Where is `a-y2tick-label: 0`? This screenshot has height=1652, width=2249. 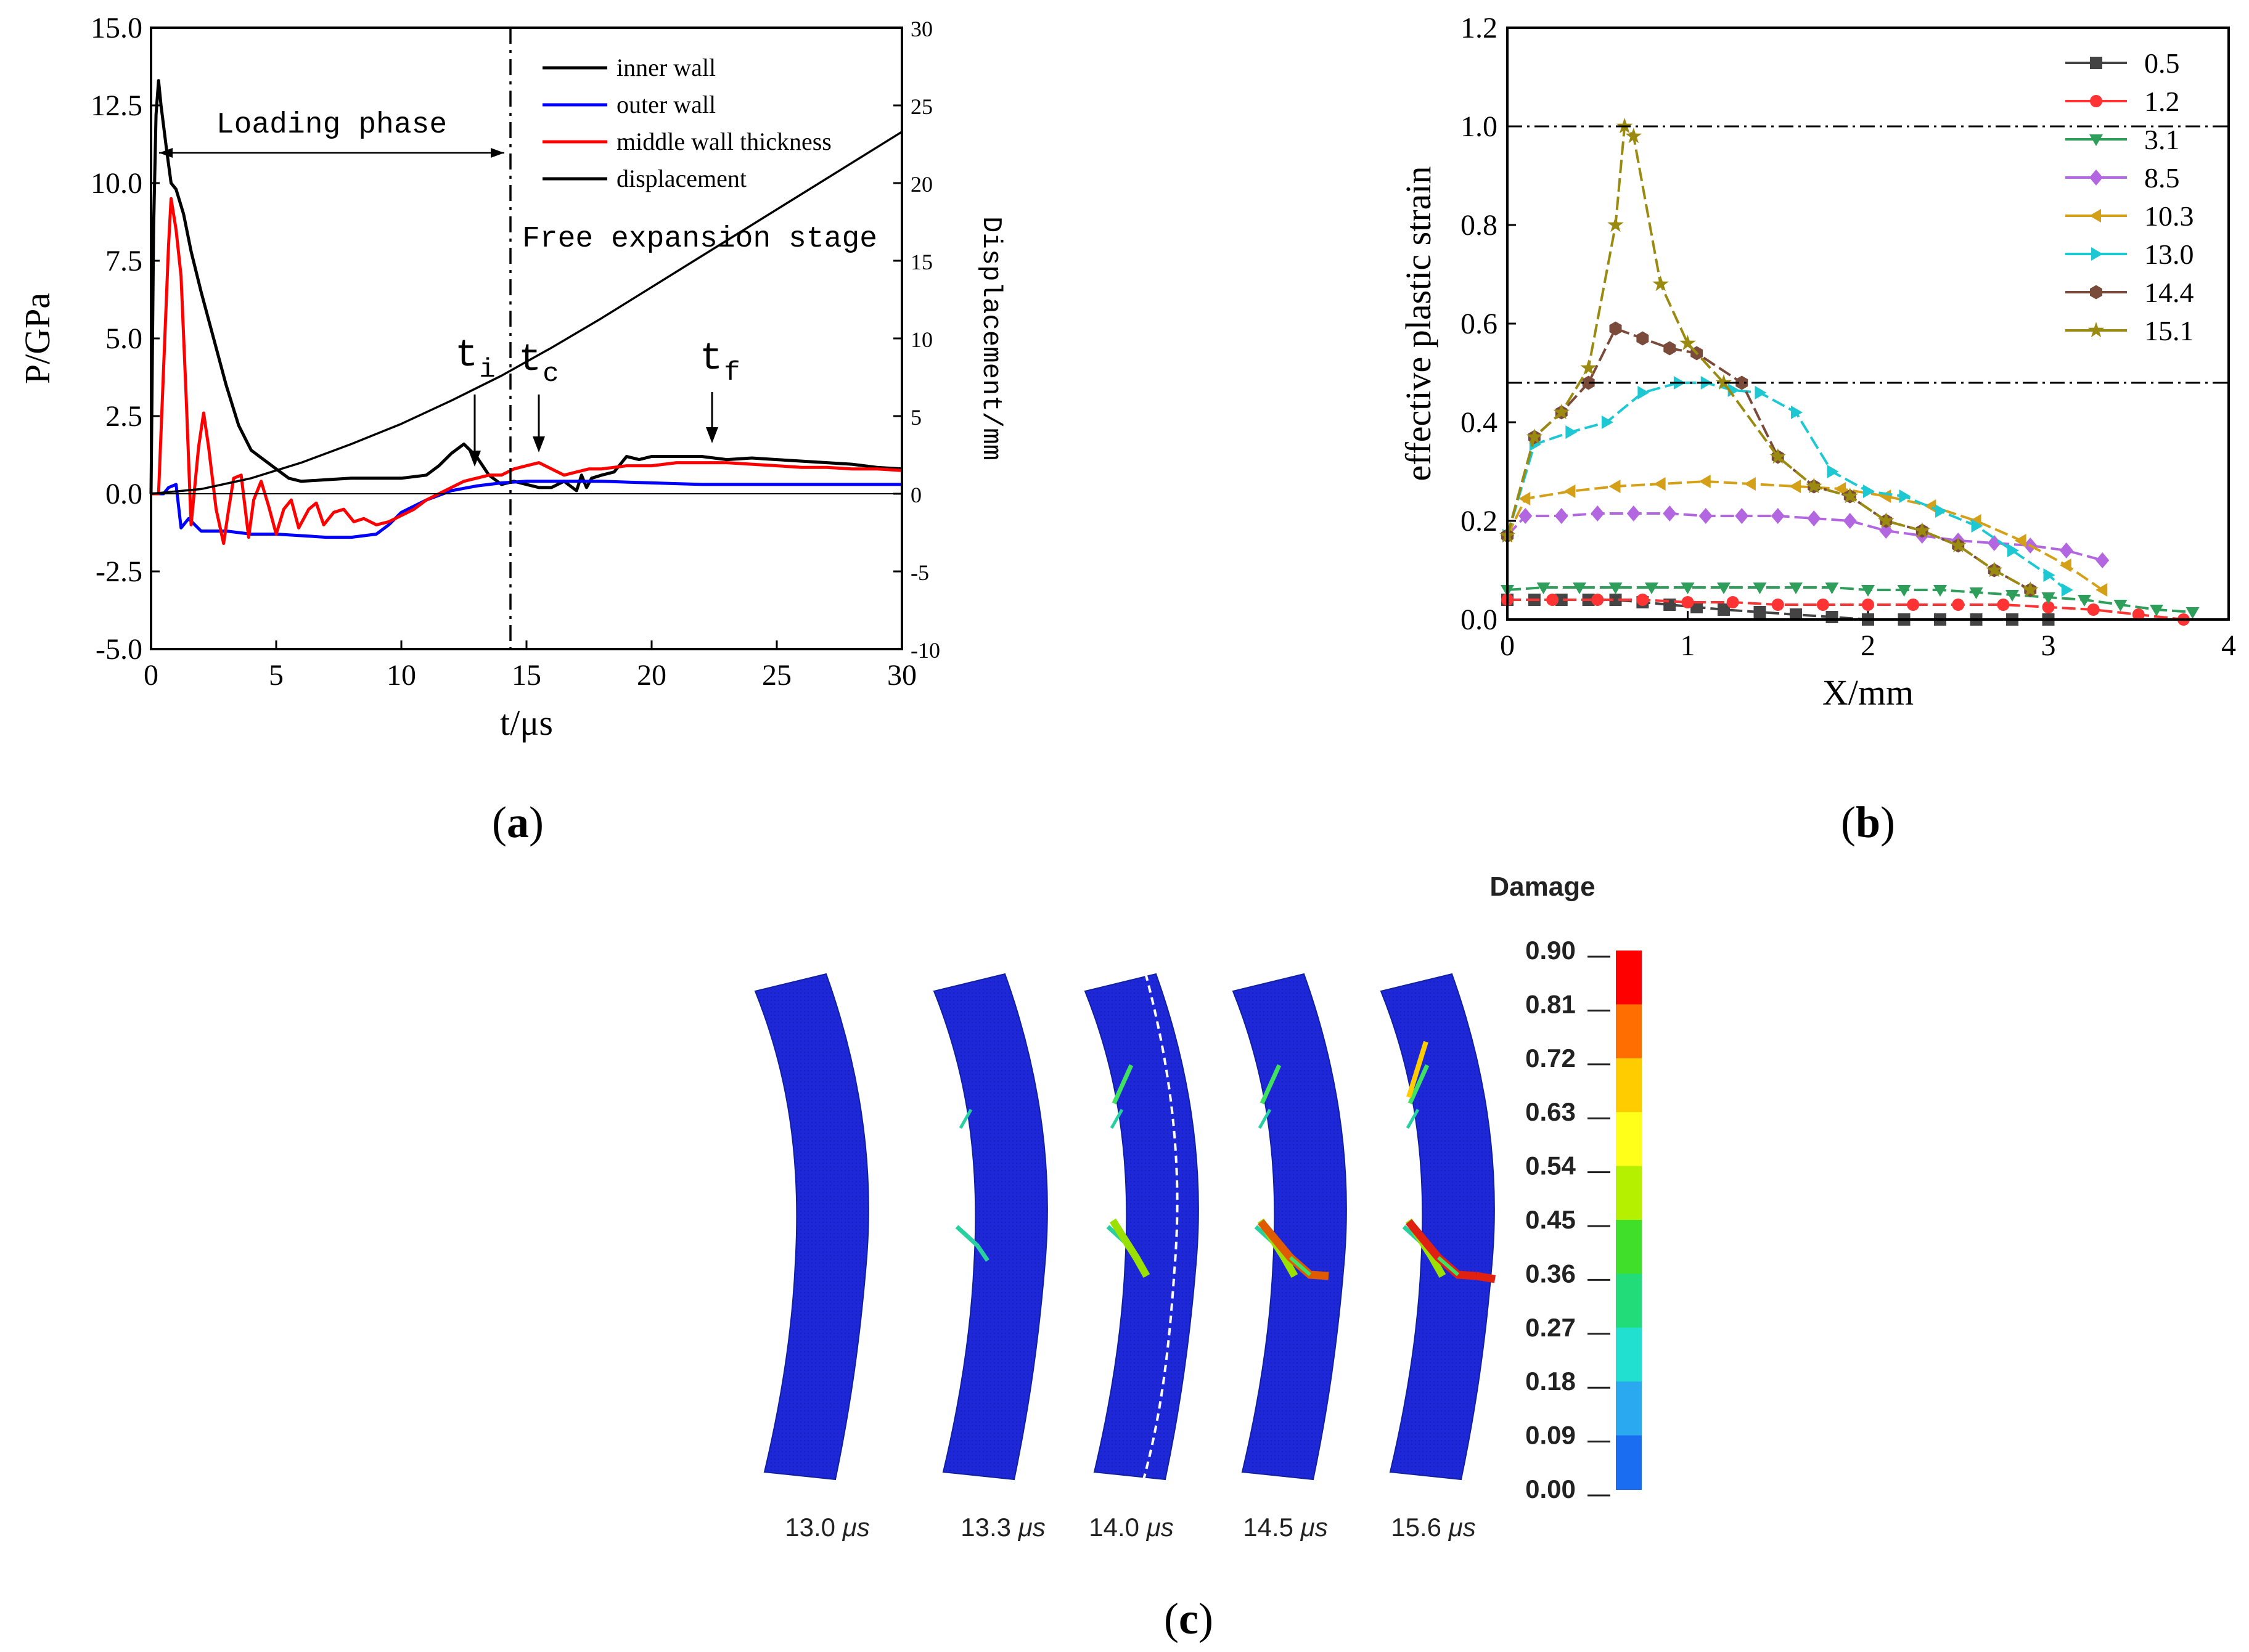 a-y2tick-label: 0 is located at coordinates (916, 495).